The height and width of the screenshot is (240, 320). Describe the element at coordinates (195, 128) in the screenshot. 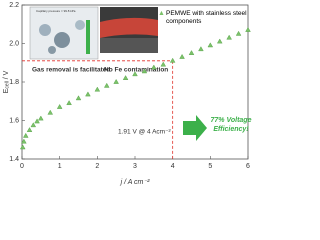

I see `arrow` at that location.